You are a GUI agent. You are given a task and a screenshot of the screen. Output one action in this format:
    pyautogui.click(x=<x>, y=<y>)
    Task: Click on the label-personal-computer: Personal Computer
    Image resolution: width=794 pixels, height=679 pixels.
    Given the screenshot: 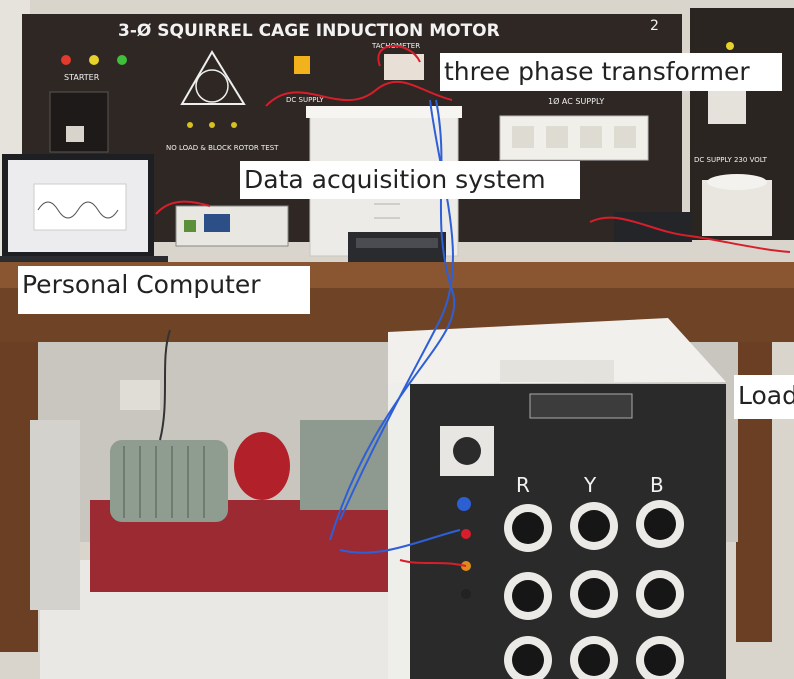 What is the action you would take?
    pyautogui.click(x=164, y=290)
    